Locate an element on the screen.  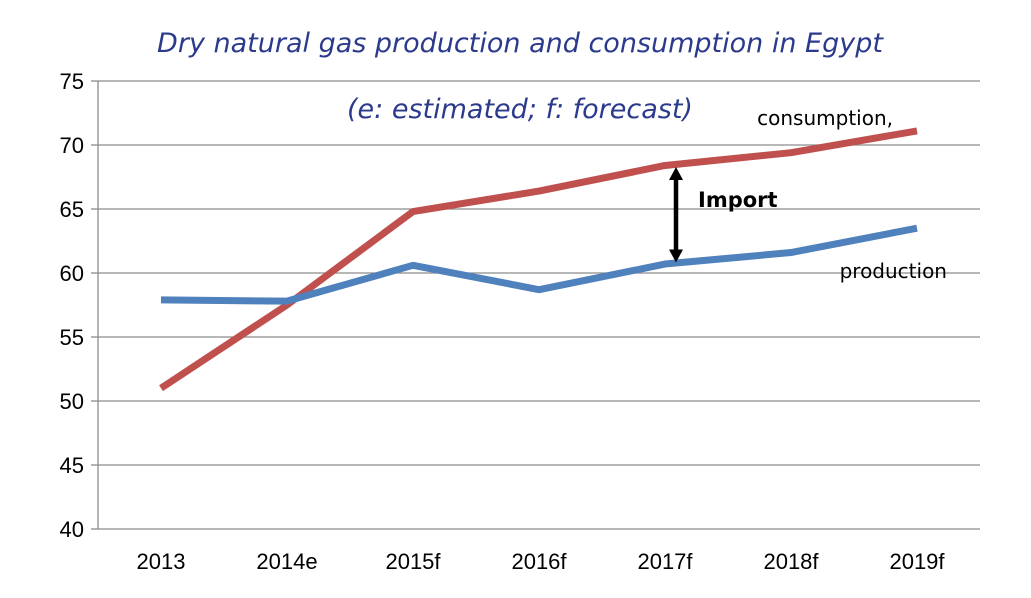
x-axis-tick-labels: 2013 2014e 2015f 2016f 2017f 2018f 2019f is located at coordinates (541, 561).